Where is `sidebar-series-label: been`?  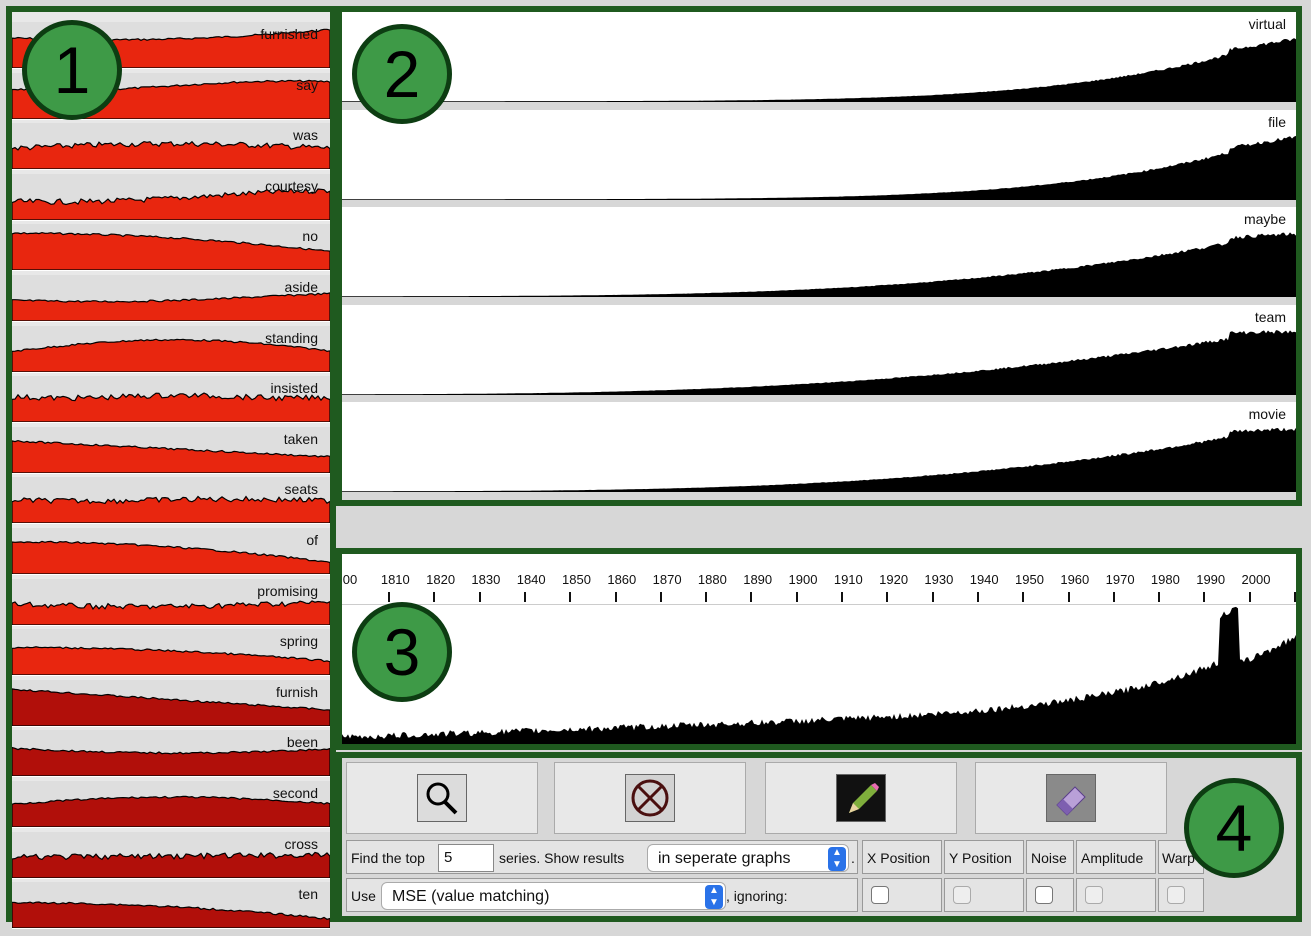
sidebar-series-label: been is located at coordinates (302, 742).